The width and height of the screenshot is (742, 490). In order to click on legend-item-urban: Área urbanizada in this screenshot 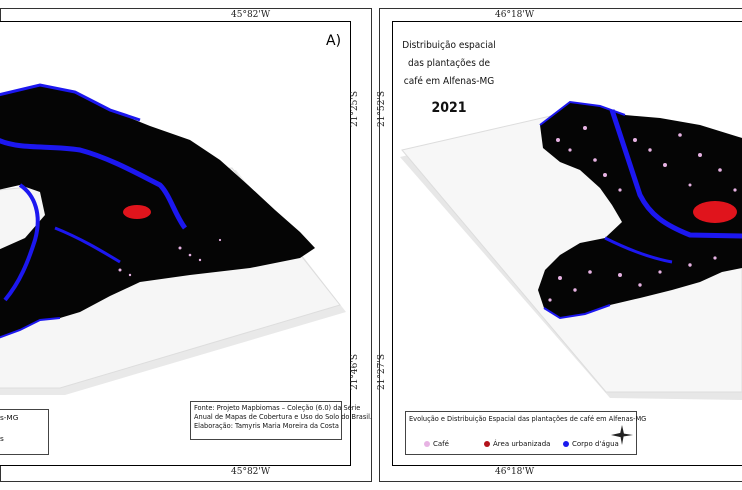, I will do `click(517, 444)`.